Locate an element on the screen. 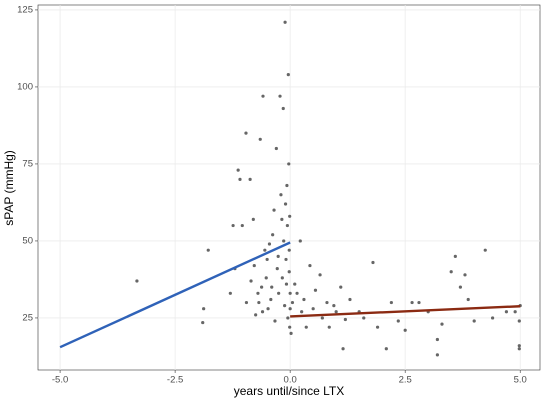 The width and height of the screenshot is (550, 402). y-tick-label: 100 is located at coordinates (25, 86).